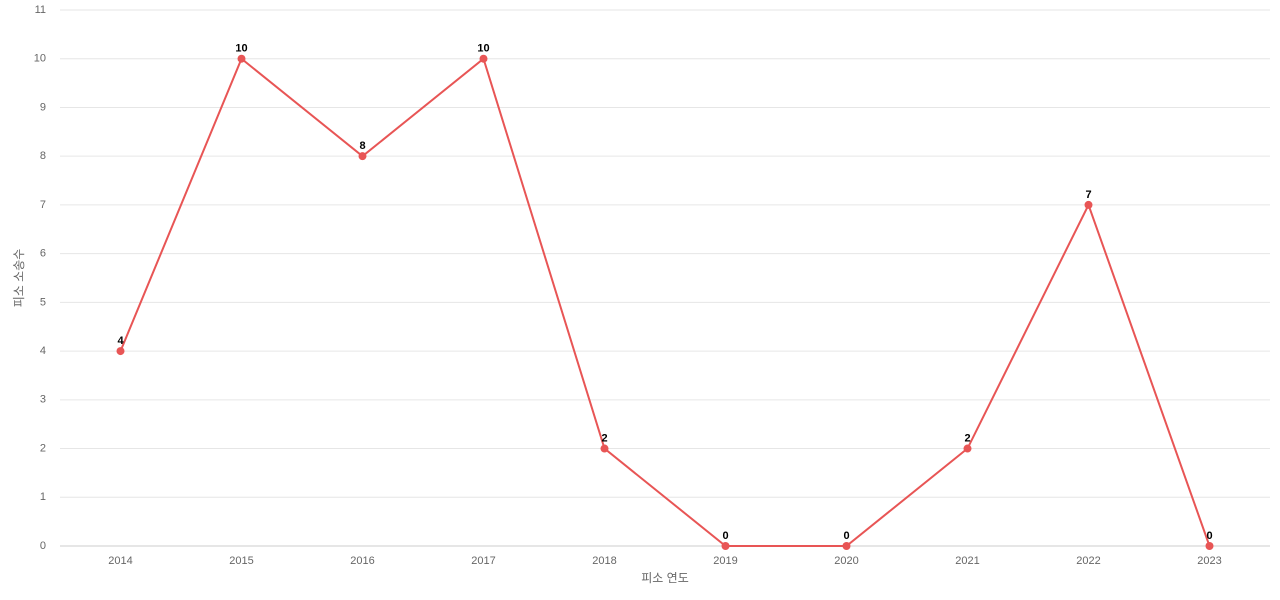 The width and height of the screenshot is (1280, 600). I want to click on y-axis-title: 피소 소송수, so click(19, 278).